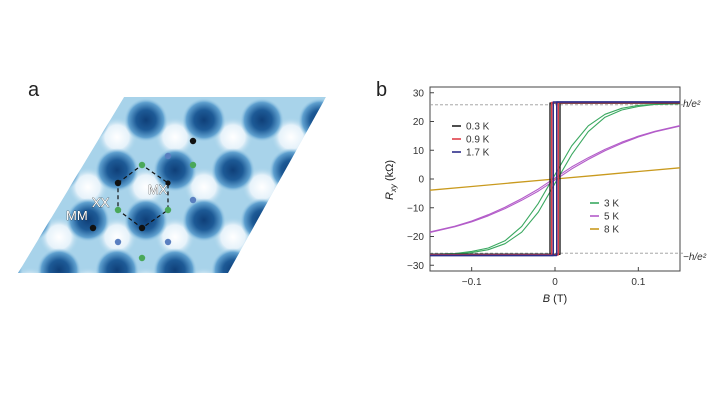  Describe the element at coordinates (478, 153) in the screenshot. I see `legend-label: 1.7 K` at that location.